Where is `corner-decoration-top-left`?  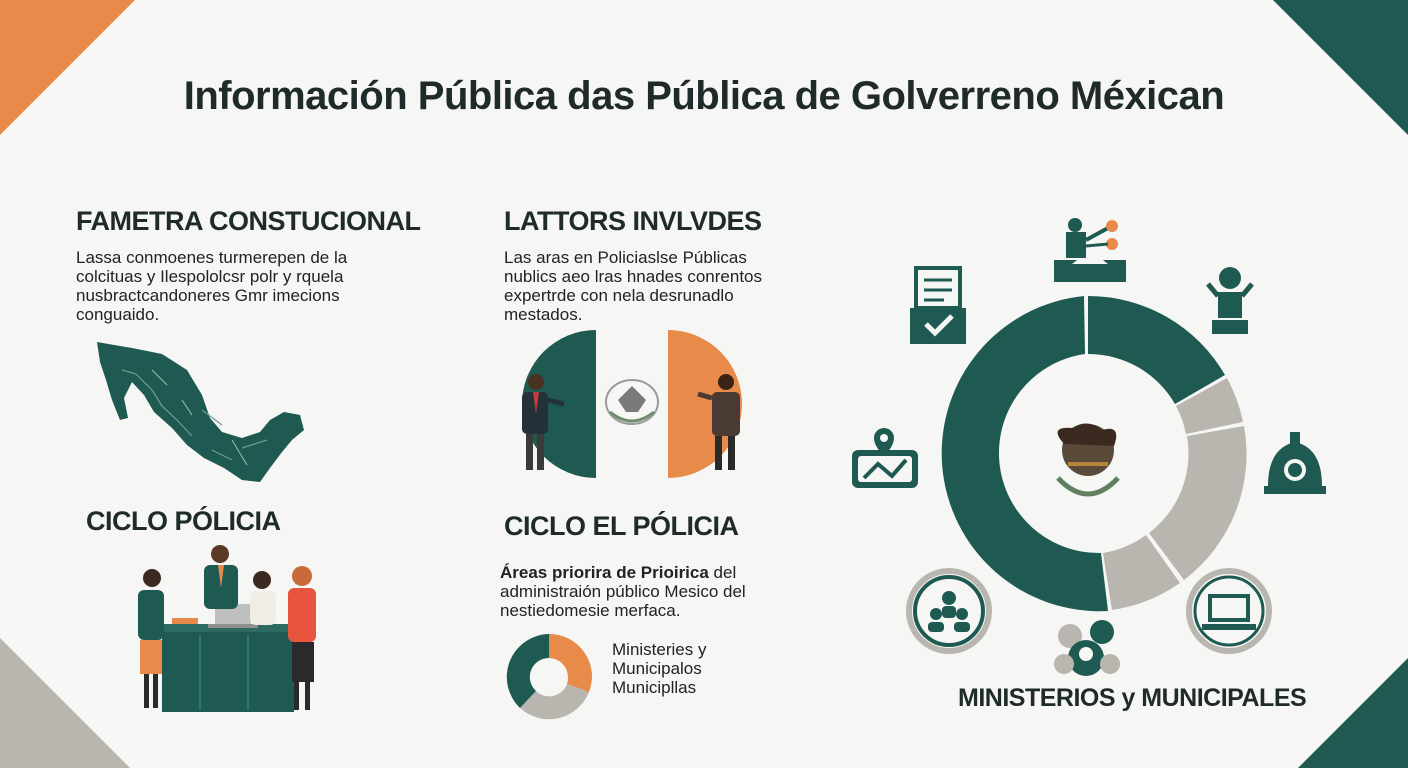 corner-decoration-top-left is located at coordinates (67, 67).